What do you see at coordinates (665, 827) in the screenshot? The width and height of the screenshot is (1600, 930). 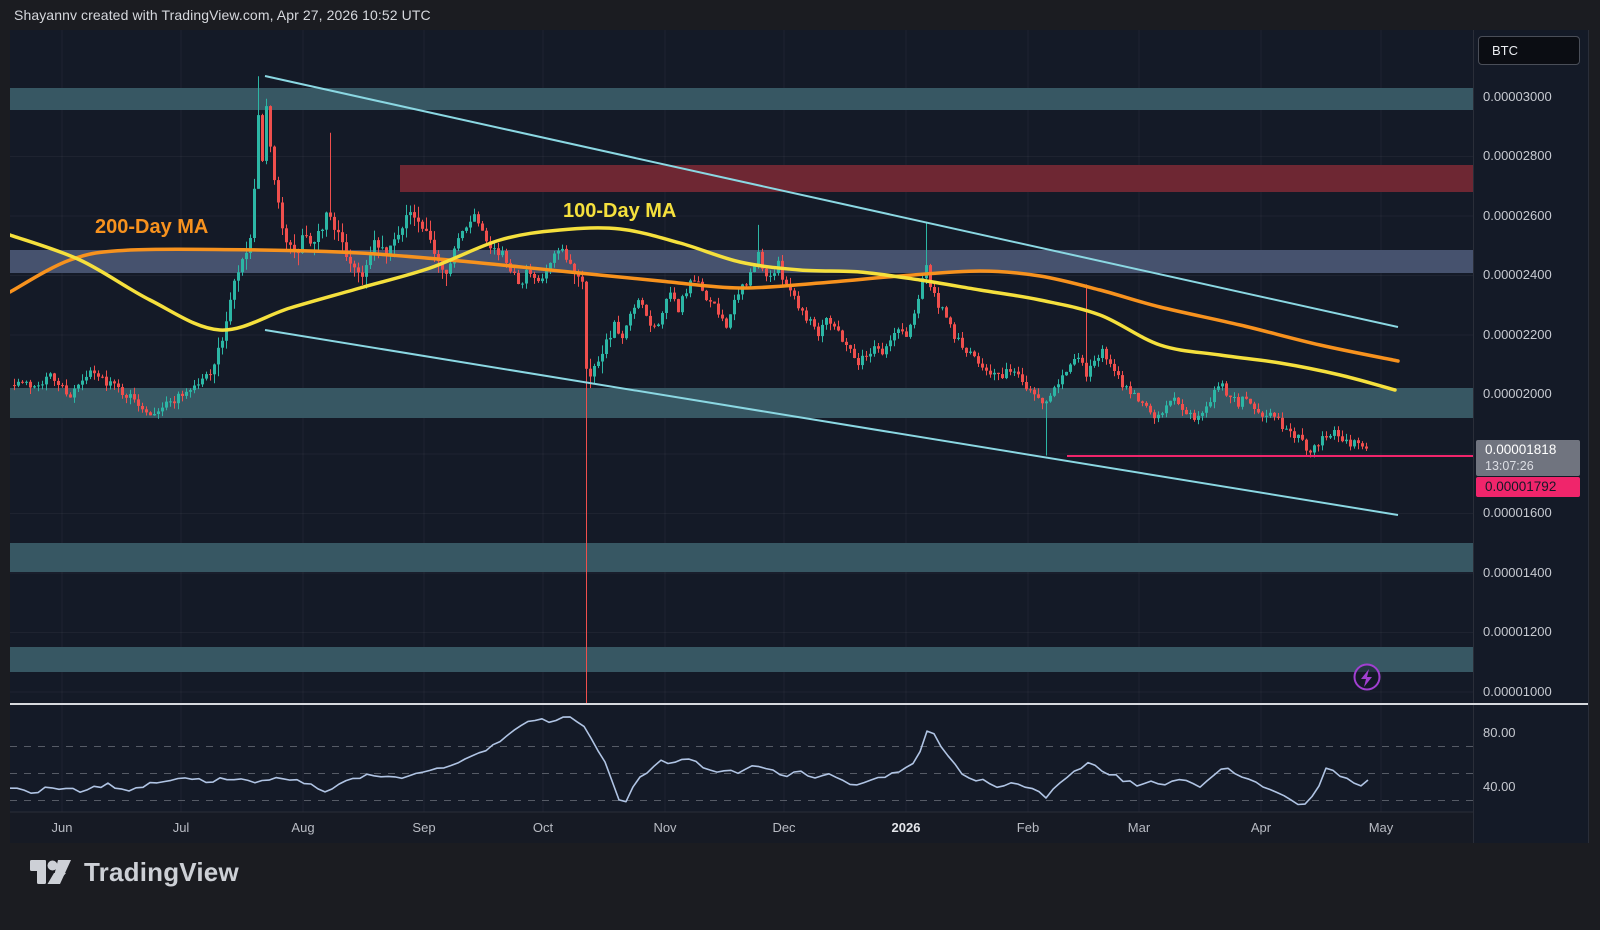 I see `time-axis-label: Nov` at bounding box center [665, 827].